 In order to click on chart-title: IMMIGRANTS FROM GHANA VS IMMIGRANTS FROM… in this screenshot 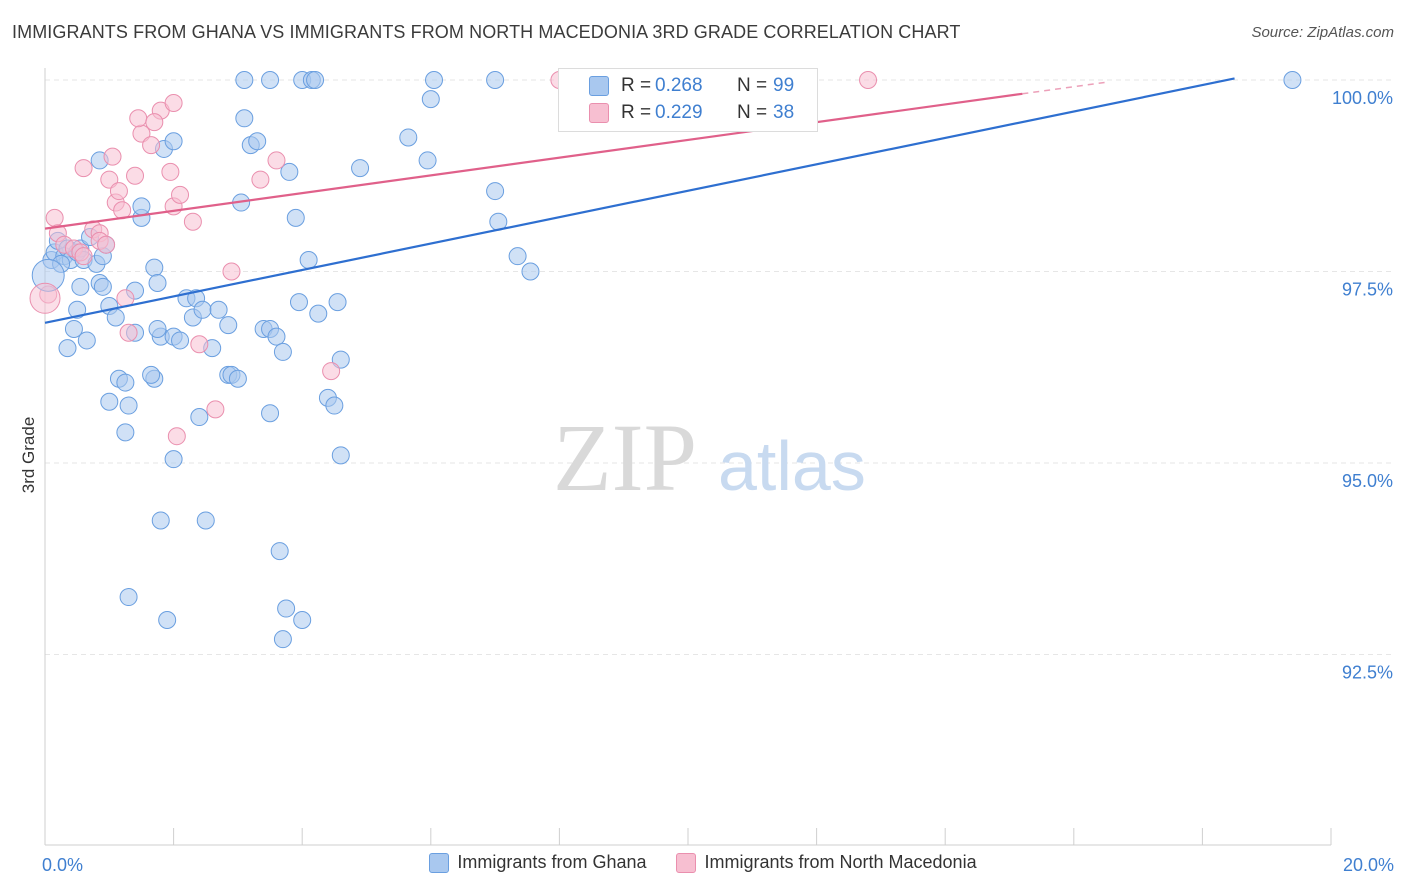, I will do `click(486, 32)`.